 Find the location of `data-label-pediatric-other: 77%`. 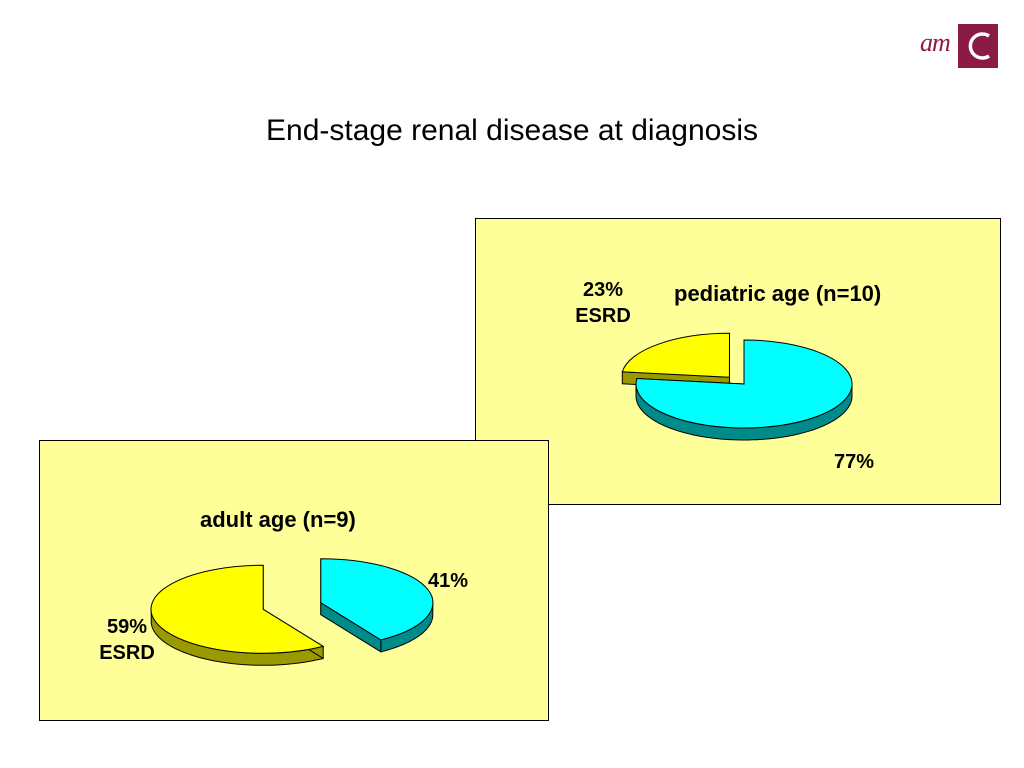

data-label-pediatric-other: 77% is located at coordinates (854, 462).